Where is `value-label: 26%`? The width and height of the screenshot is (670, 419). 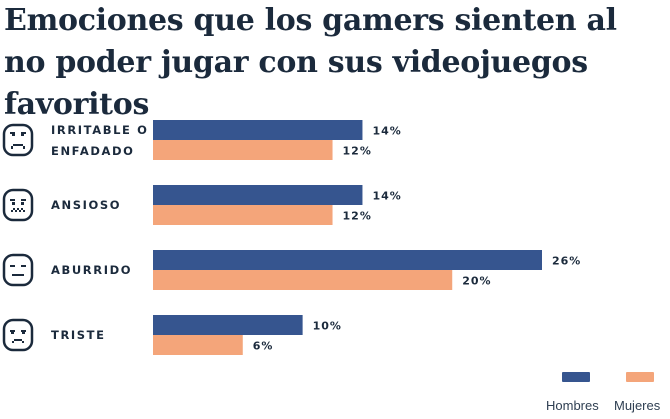 value-label: 26% is located at coordinates (566, 261).